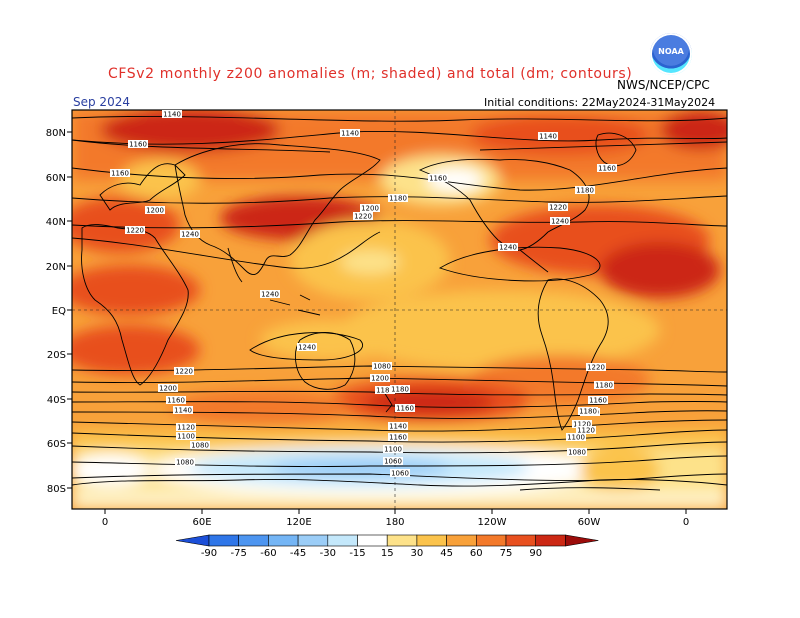 This screenshot has width=800, height=618. What do you see at coordinates (387, 553) in the screenshot?
I see `colorbar-tick-label: 15` at bounding box center [387, 553].